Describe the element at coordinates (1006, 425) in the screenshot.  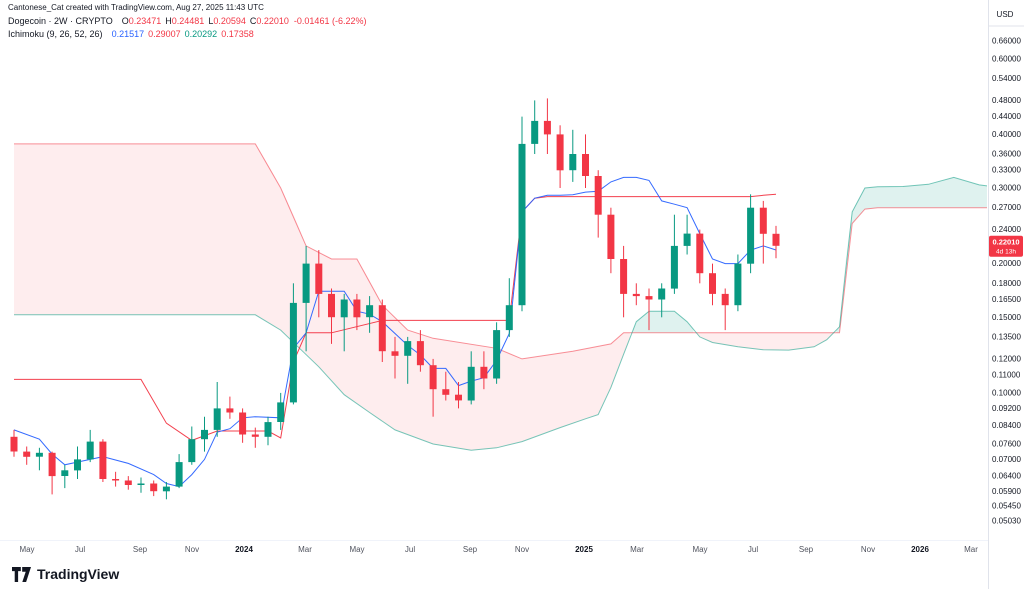
I see `price-tick-label: 0.08400` at that location.